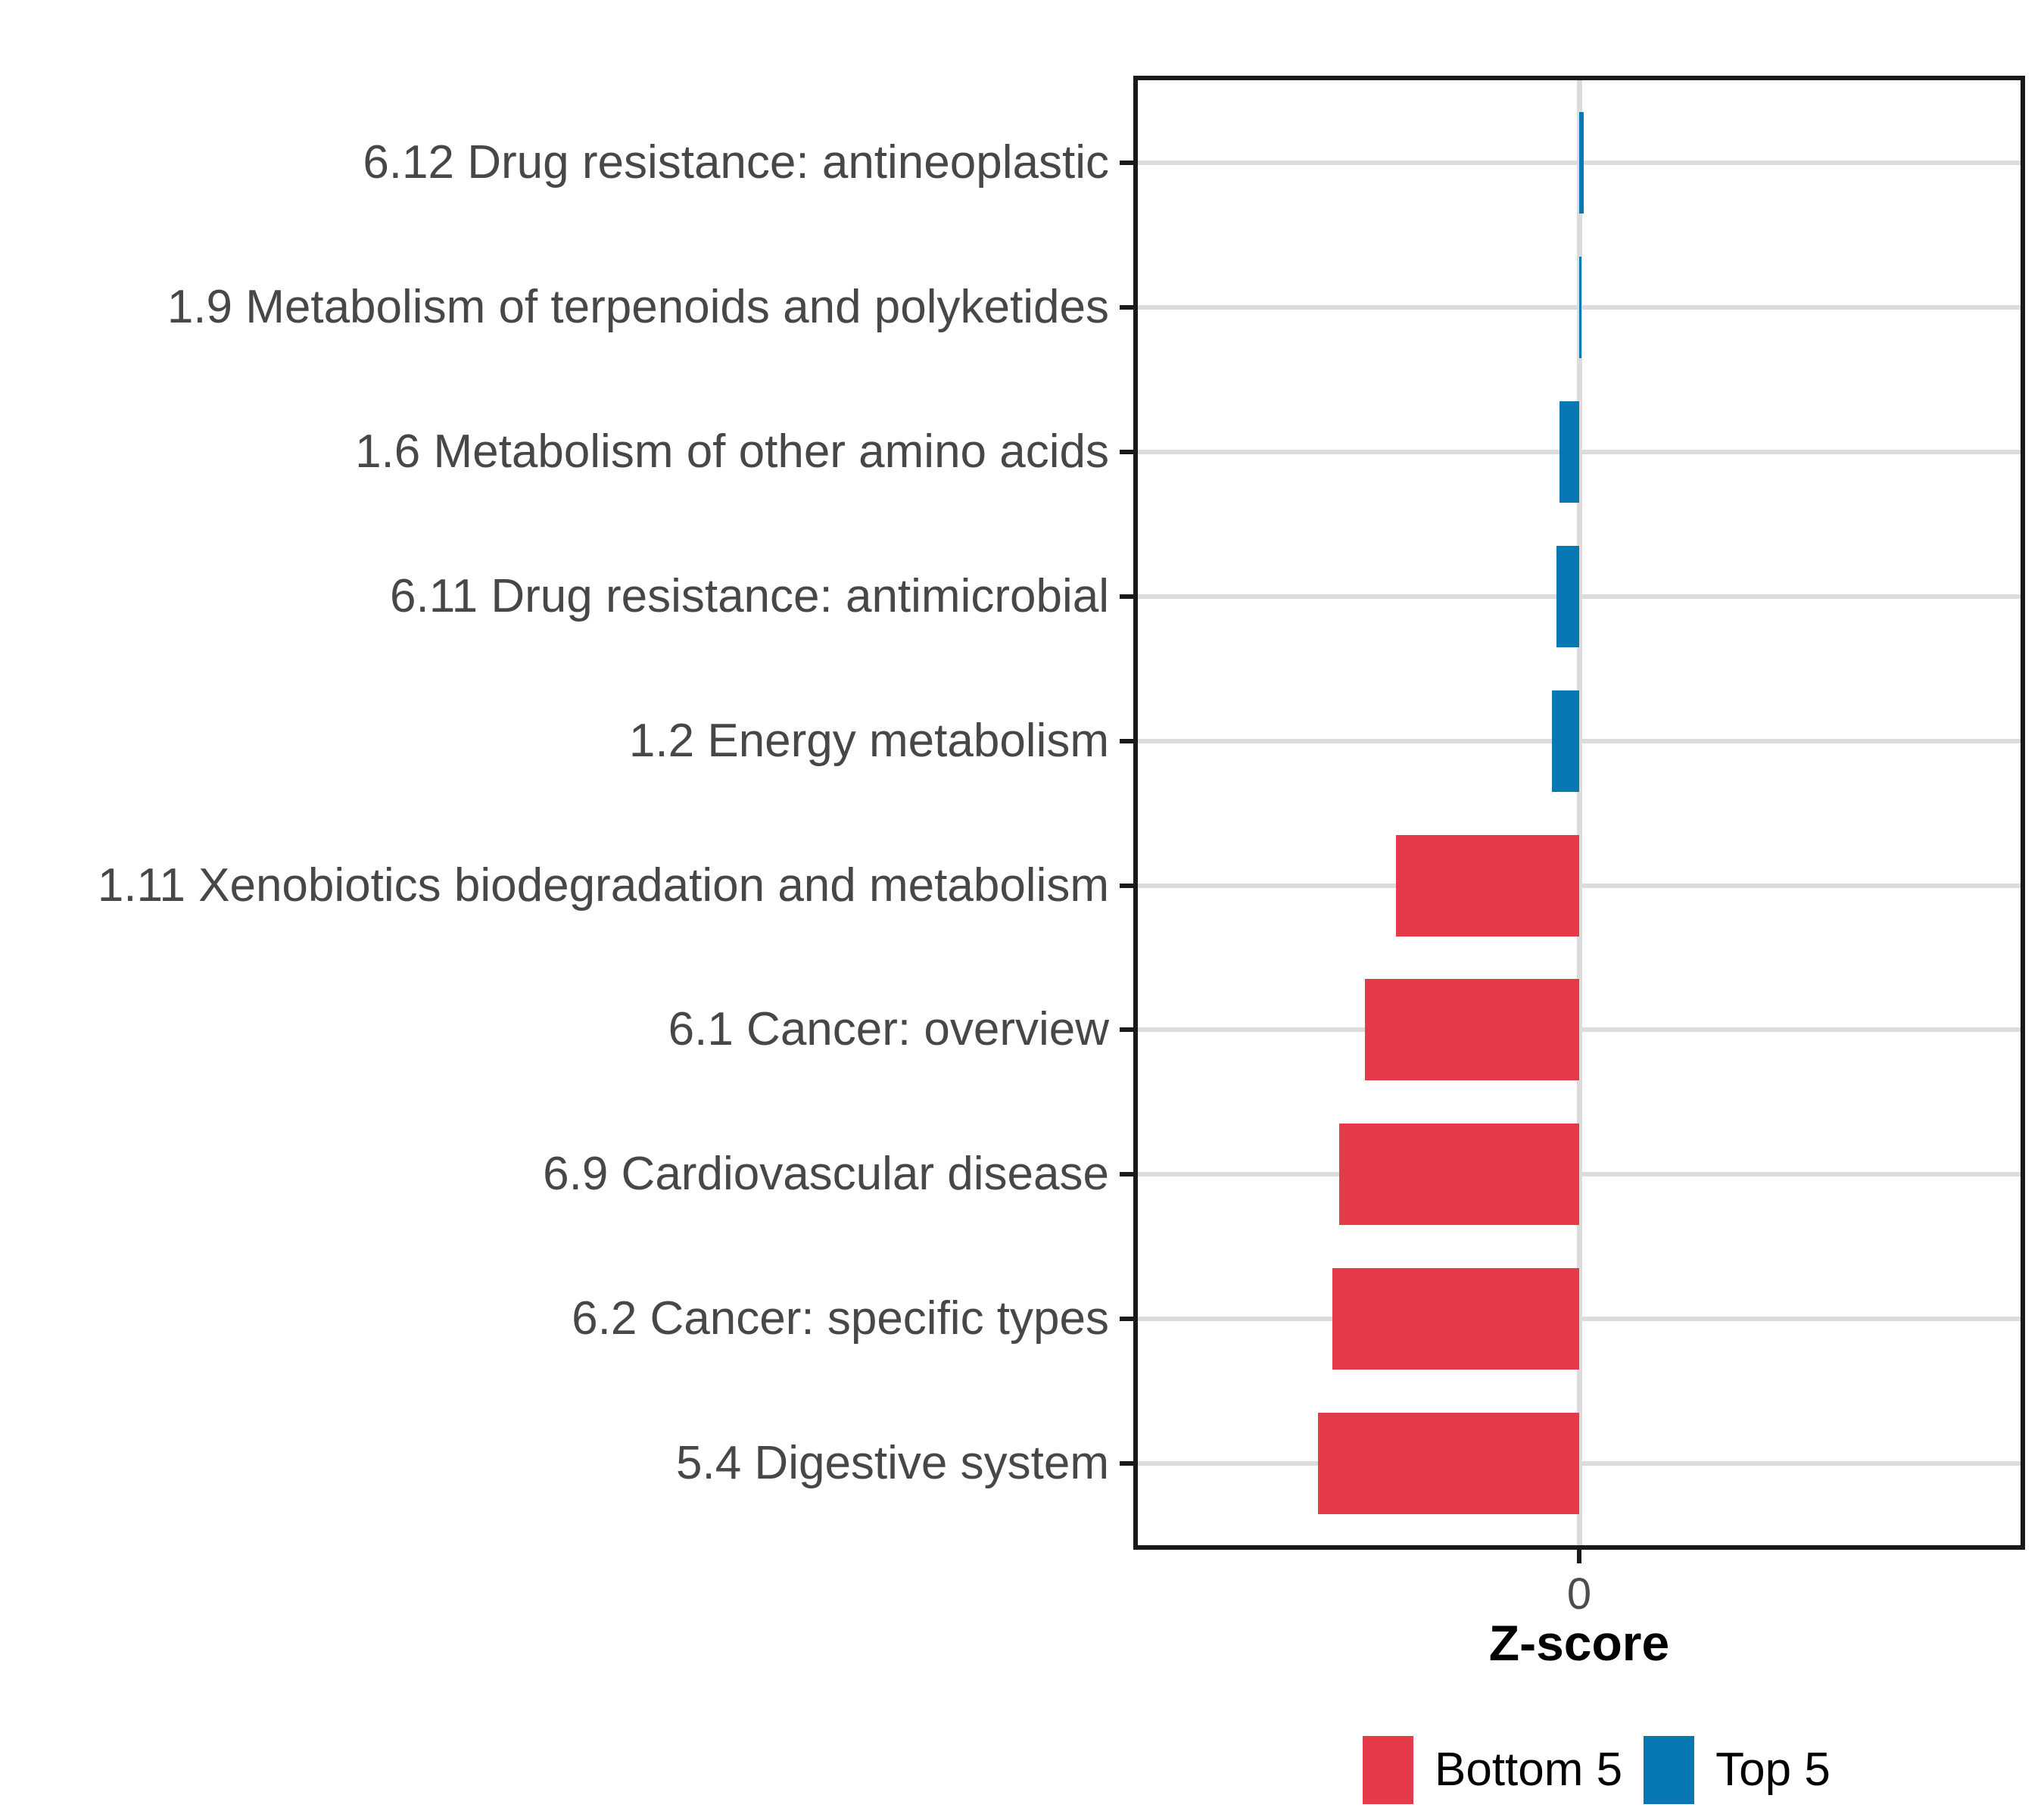 This screenshot has width=2044, height=1817. Describe the element at coordinates (1579, 1643) in the screenshot. I see `x-axis-title: Z-score` at that location.